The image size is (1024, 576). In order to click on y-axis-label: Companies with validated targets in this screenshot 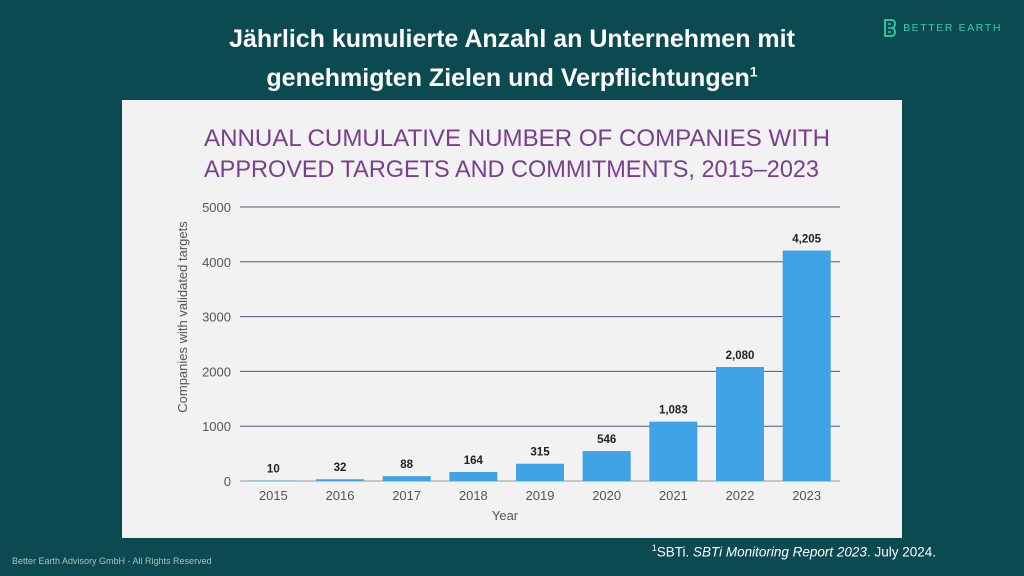, I will do `click(182, 317)`.